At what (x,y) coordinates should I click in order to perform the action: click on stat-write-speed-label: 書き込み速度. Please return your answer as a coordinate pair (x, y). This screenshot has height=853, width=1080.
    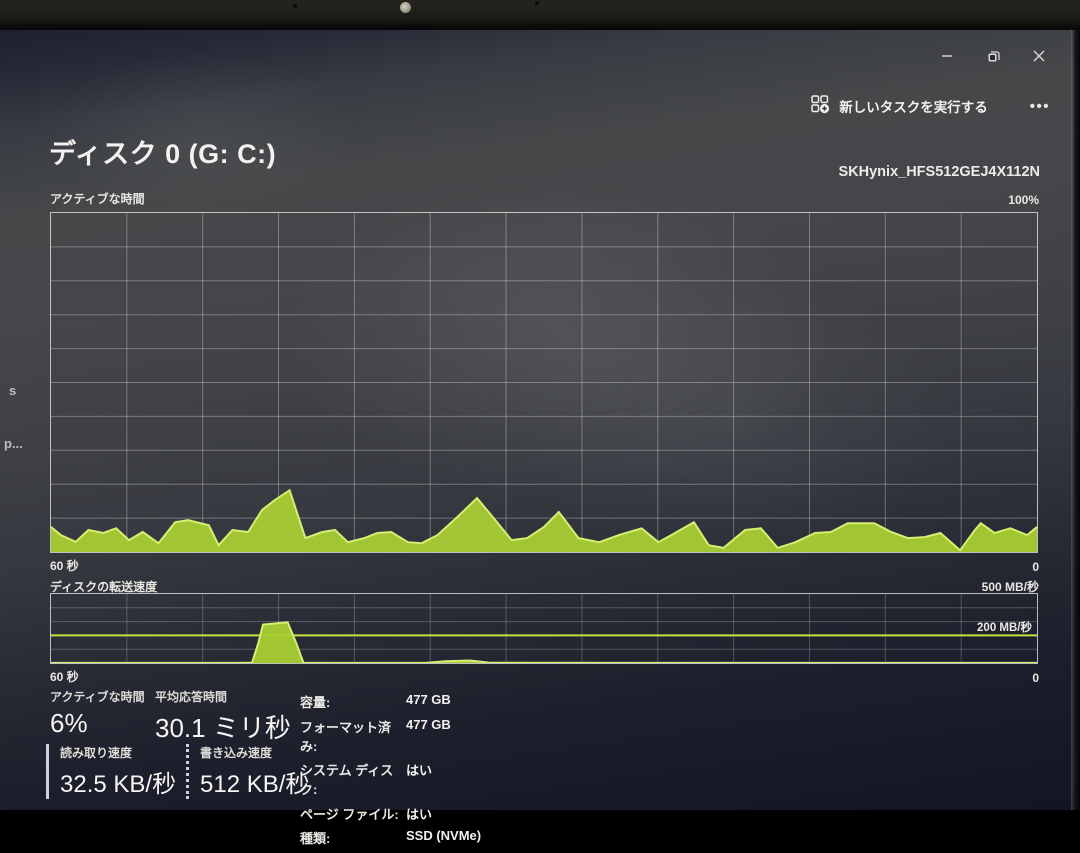
    Looking at the image, I should click on (236, 753).